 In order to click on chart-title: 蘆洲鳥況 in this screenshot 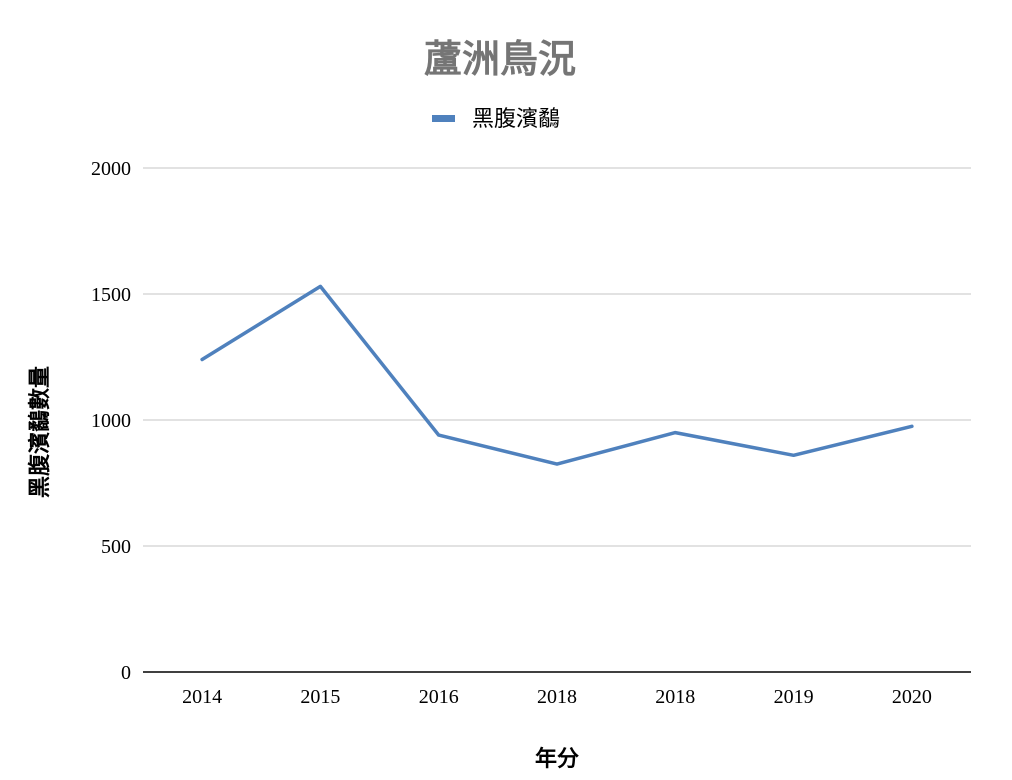, I will do `click(500, 60)`.